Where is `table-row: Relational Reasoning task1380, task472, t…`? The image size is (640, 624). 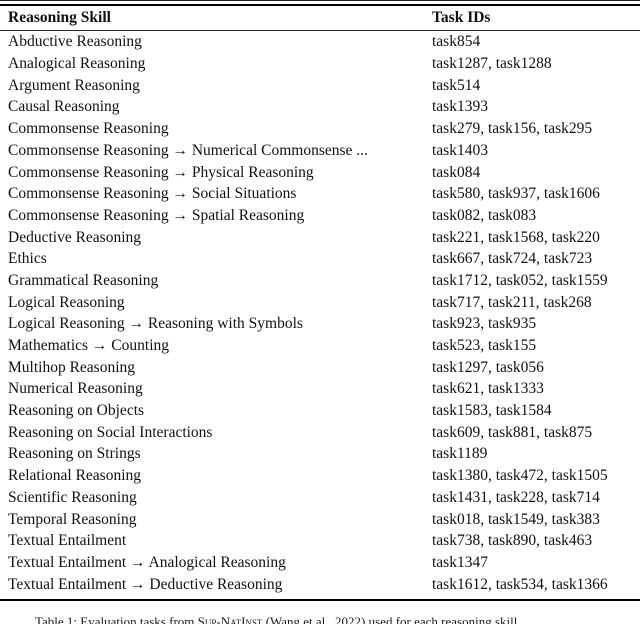
table-row: Relational Reasoning task1380, task472, t… is located at coordinates (320, 476).